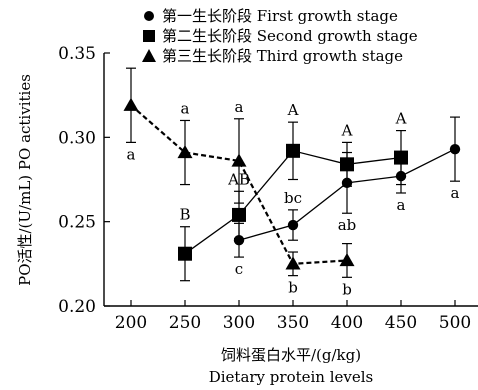 The image size is (478, 390). I want to click on x-axis-title-en: Dietary protein levels, so click(291, 377).